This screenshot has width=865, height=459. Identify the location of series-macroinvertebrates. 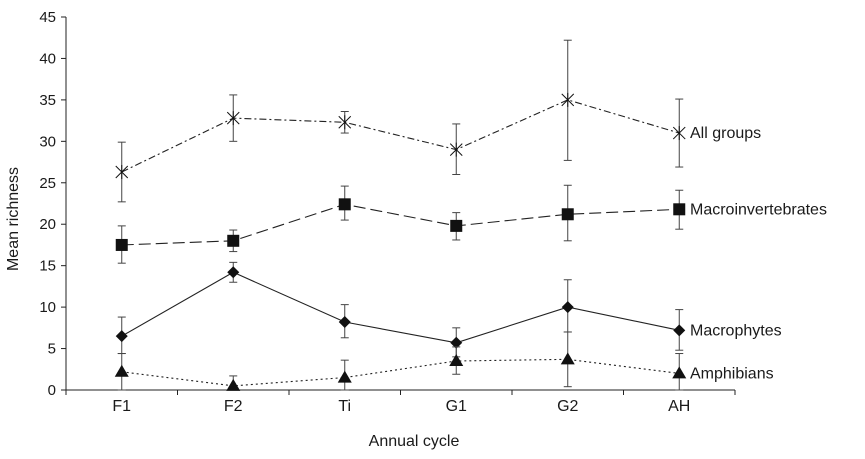
(400, 224).